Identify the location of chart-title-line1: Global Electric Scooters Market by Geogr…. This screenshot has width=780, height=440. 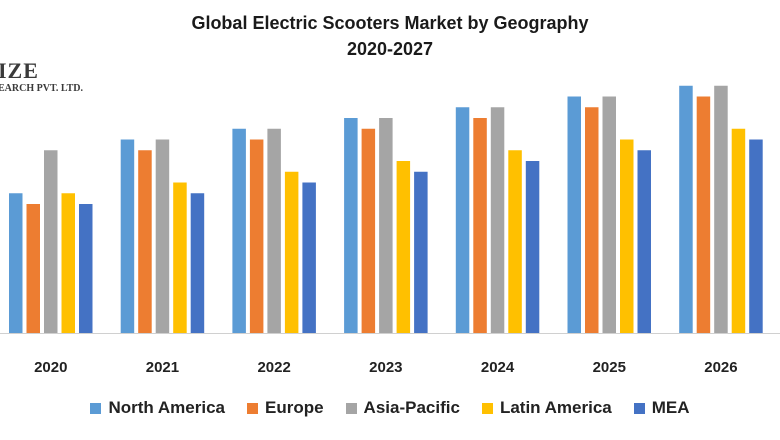
(390, 23).